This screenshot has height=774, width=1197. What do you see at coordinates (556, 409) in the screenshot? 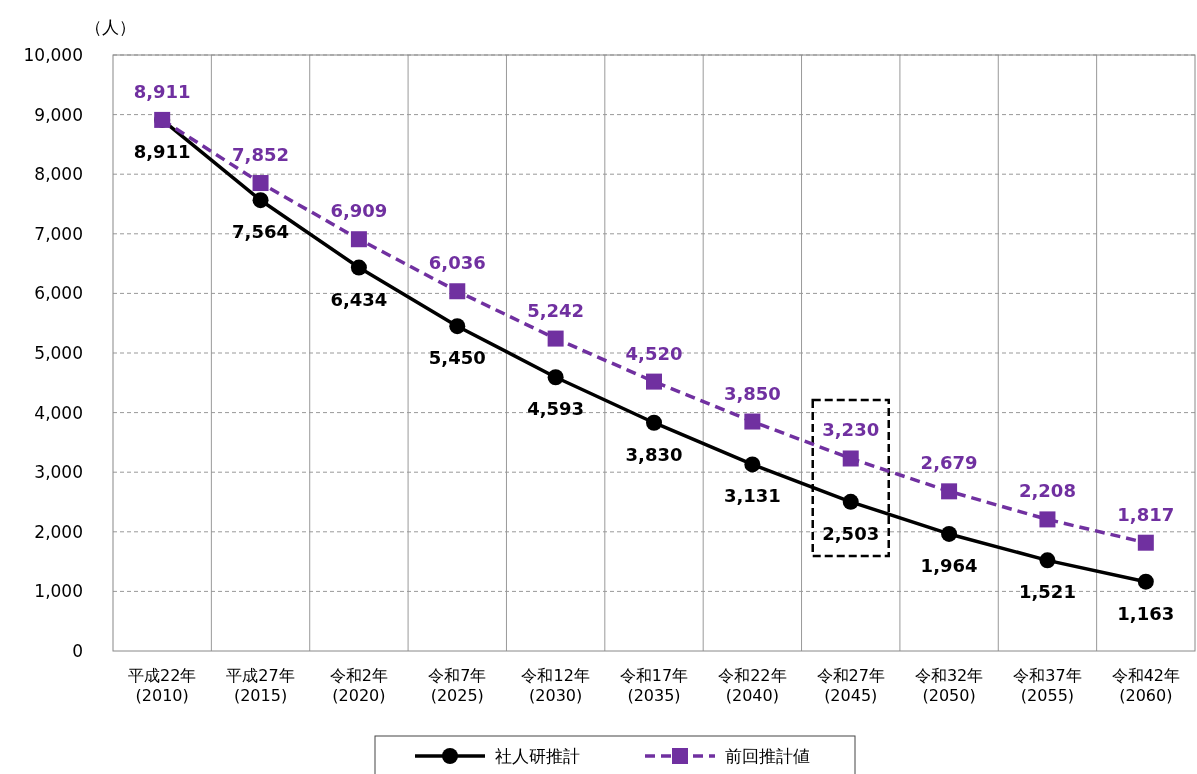
I see `data-label: 4,593` at bounding box center [556, 409].